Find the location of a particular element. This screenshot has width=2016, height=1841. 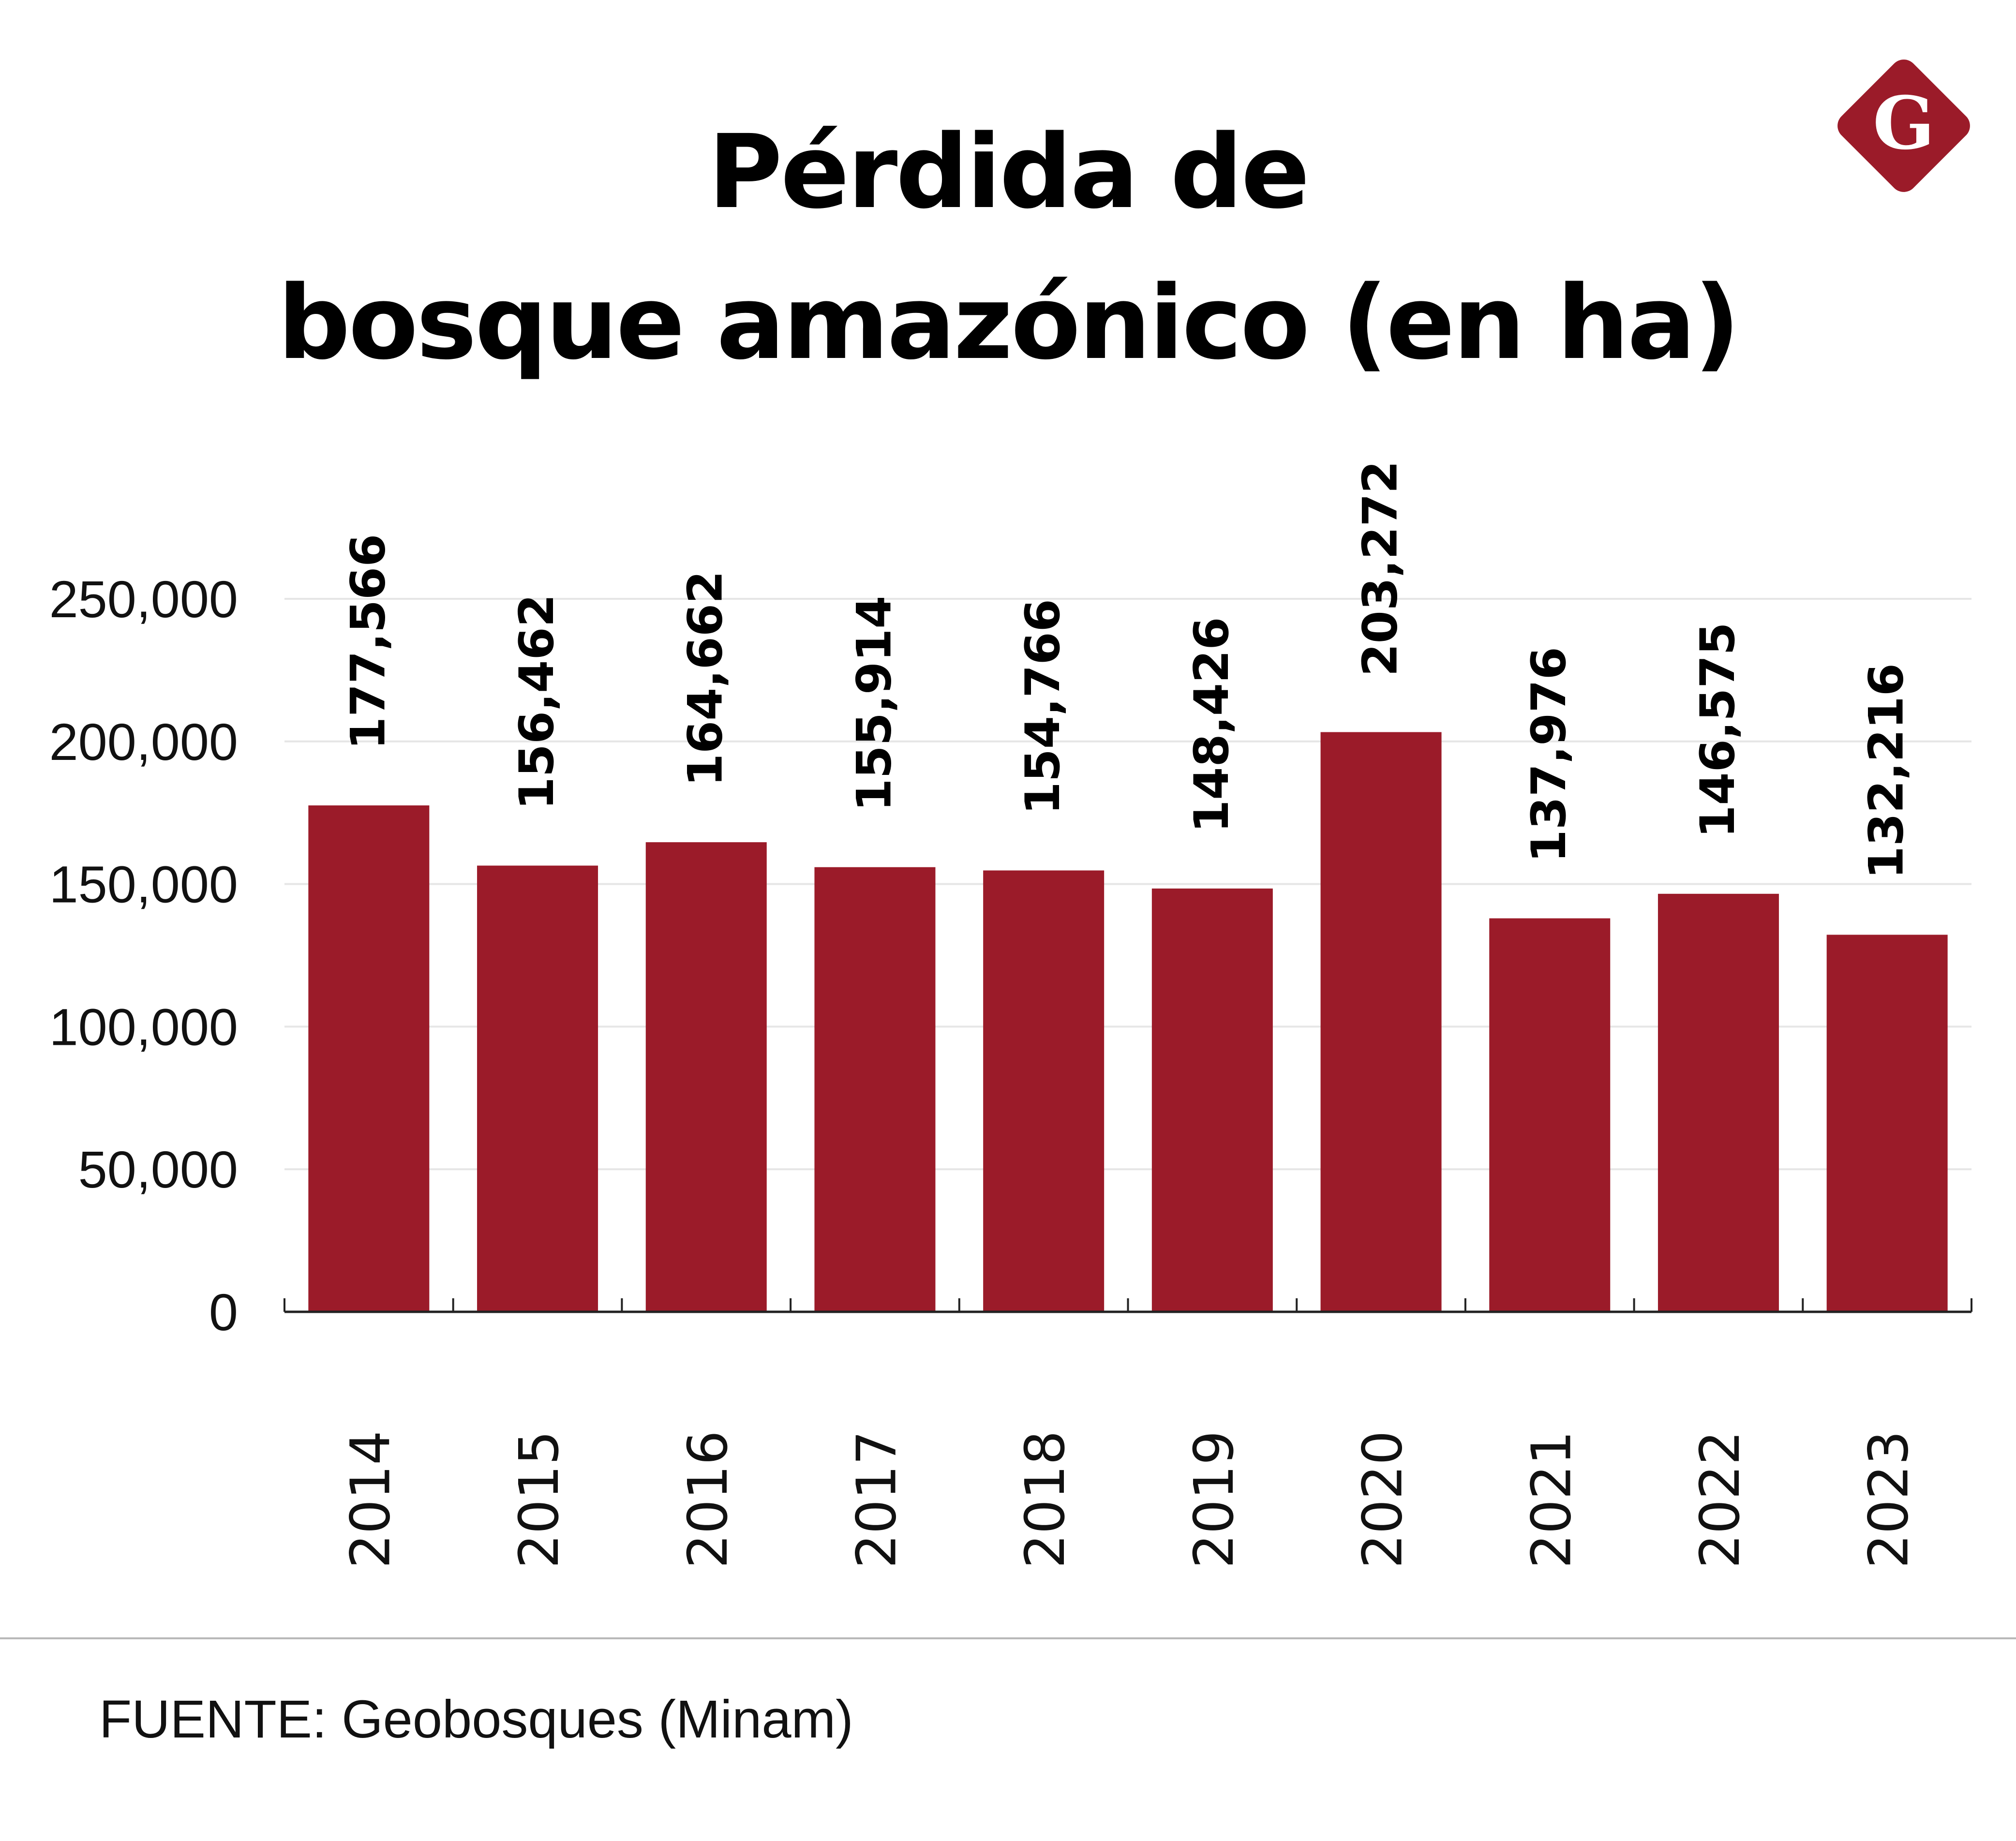

value-label-2022: 146,575 is located at coordinates (1718, 730).